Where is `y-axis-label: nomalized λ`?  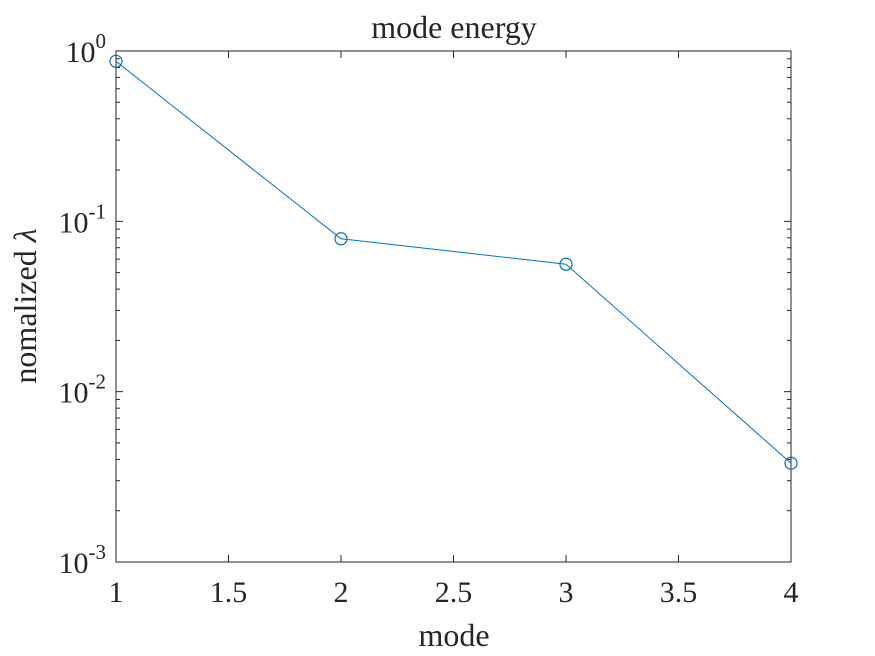 y-axis-label: nomalized λ is located at coordinates (25, 305).